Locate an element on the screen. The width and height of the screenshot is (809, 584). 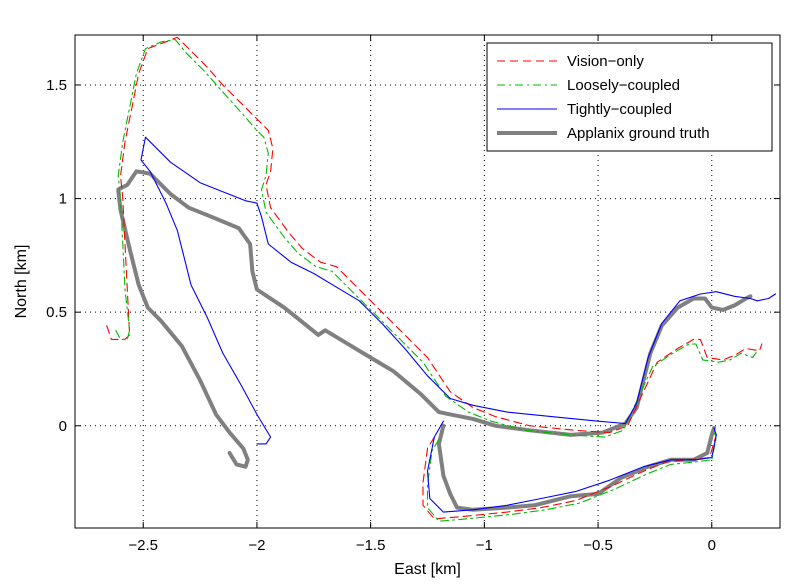
y-tick-label: 0 is located at coordinates (63, 426).